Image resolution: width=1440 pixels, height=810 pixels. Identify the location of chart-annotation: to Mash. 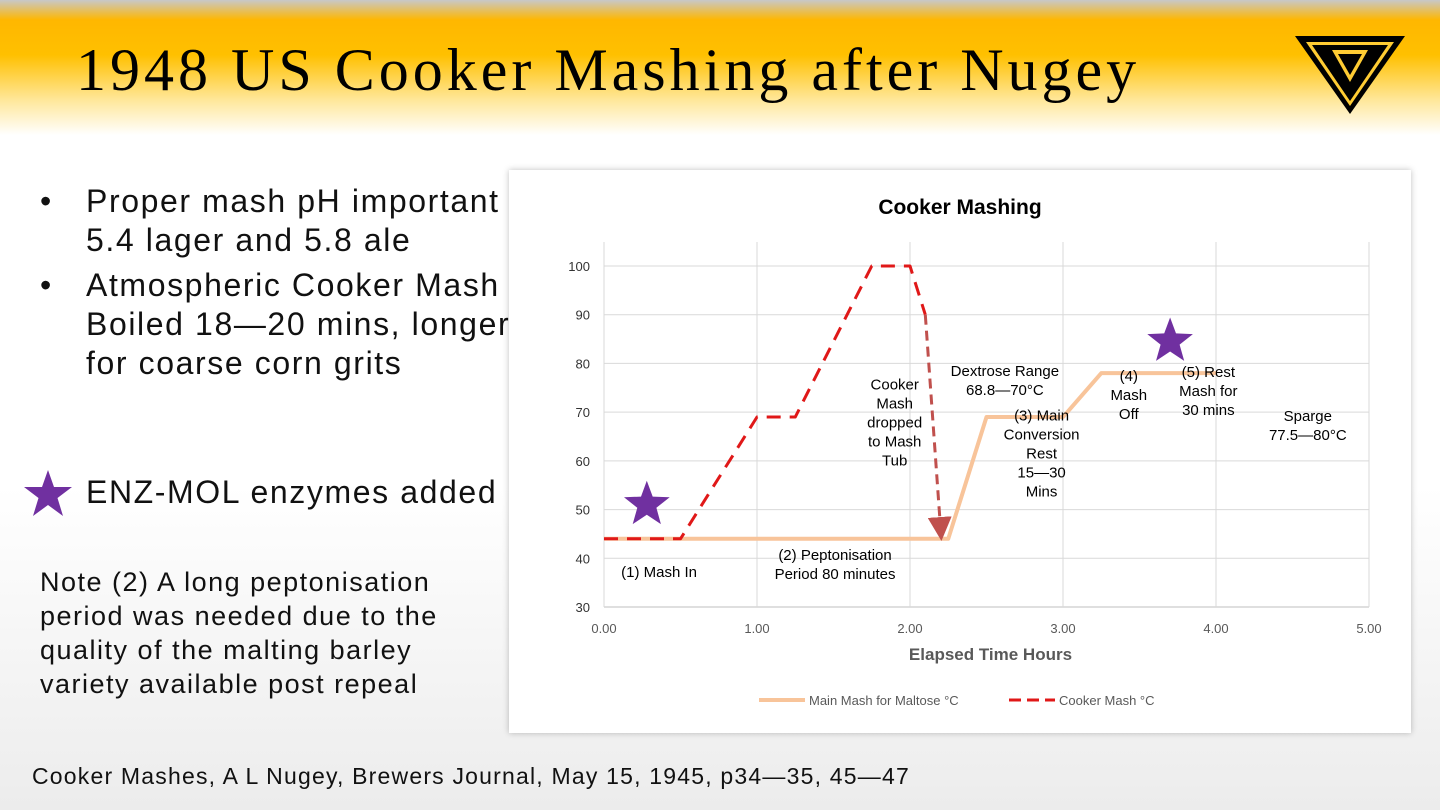
(894, 441).